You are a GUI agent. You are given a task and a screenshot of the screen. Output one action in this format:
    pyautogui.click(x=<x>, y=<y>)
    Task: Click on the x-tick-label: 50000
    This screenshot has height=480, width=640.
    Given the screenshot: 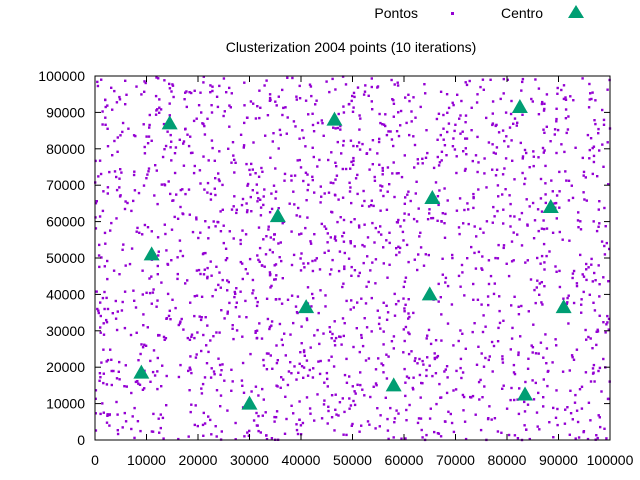 What is the action you would take?
    pyautogui.click(x=352, y=460)
    